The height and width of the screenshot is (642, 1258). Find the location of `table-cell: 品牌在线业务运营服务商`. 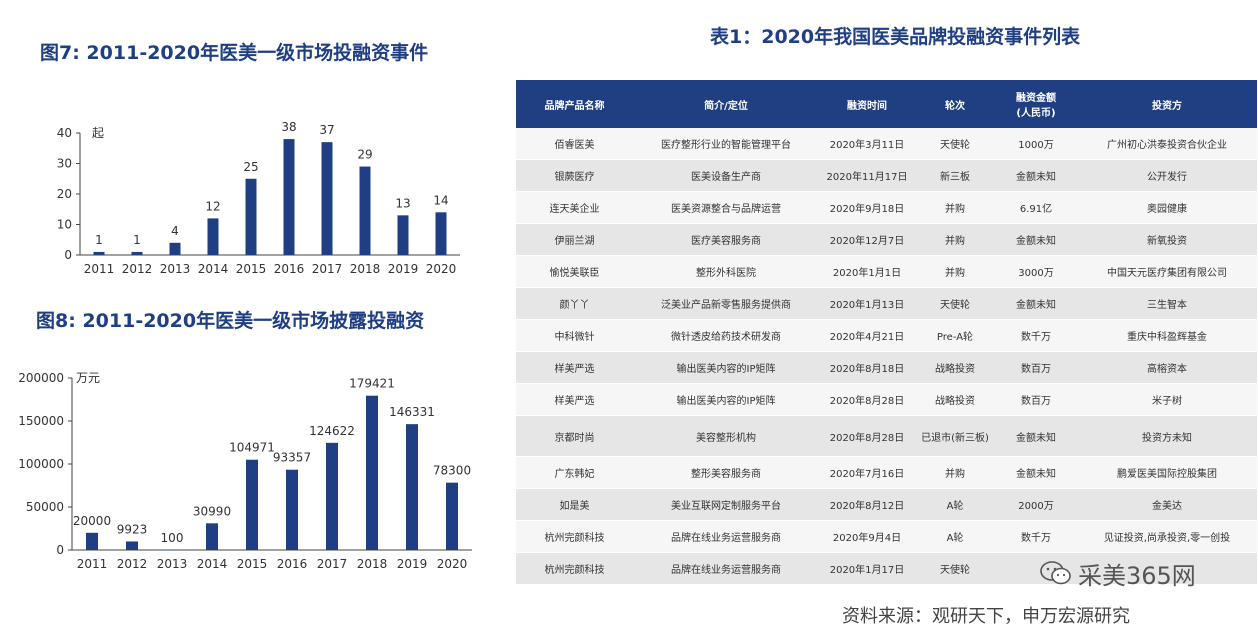

table-cell: 品牌在线业务运营服务商 is located at coordinates (726, 536).